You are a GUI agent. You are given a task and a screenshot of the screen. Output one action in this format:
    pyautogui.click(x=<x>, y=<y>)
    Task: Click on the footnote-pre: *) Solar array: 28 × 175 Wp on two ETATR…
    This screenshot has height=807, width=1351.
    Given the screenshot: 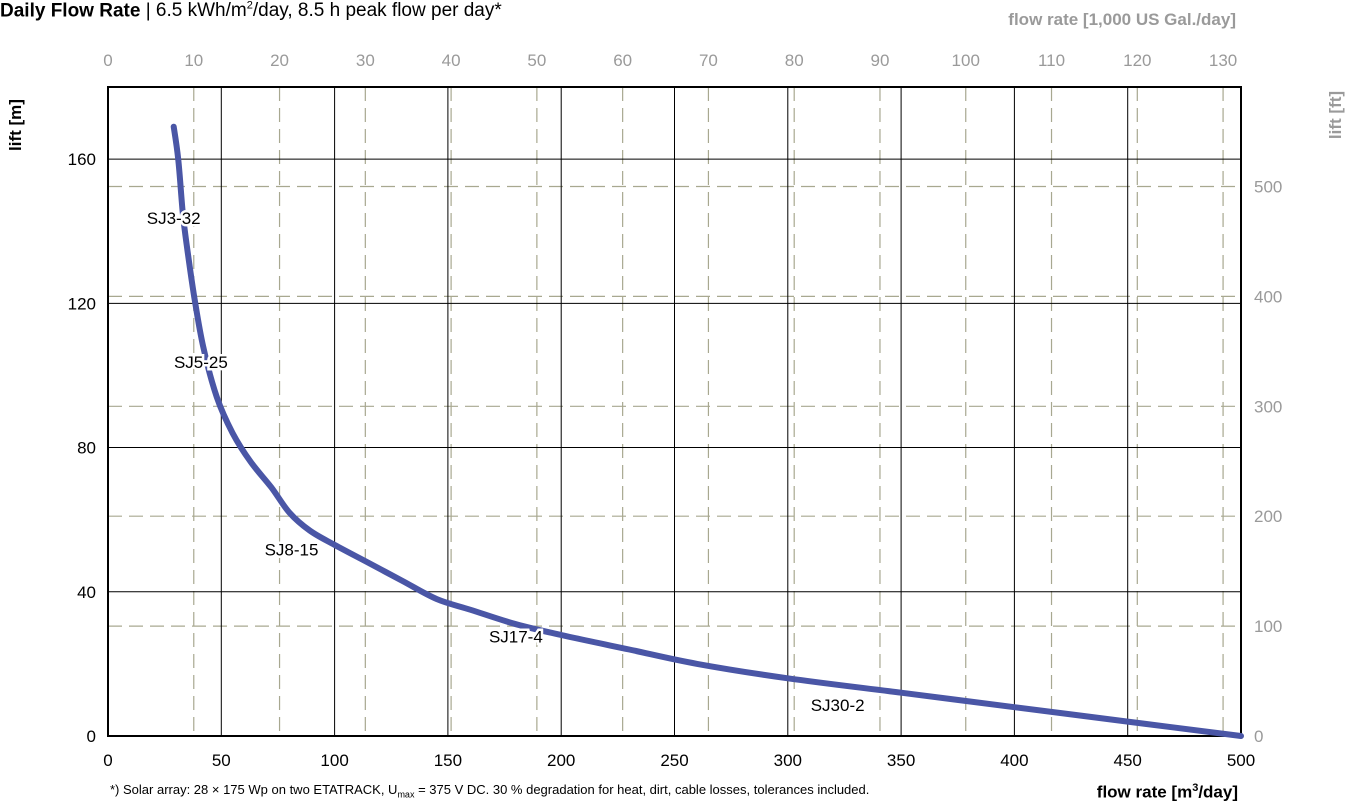 What is the action you would take?
    pyautogui.click(x=254, y=789)
    